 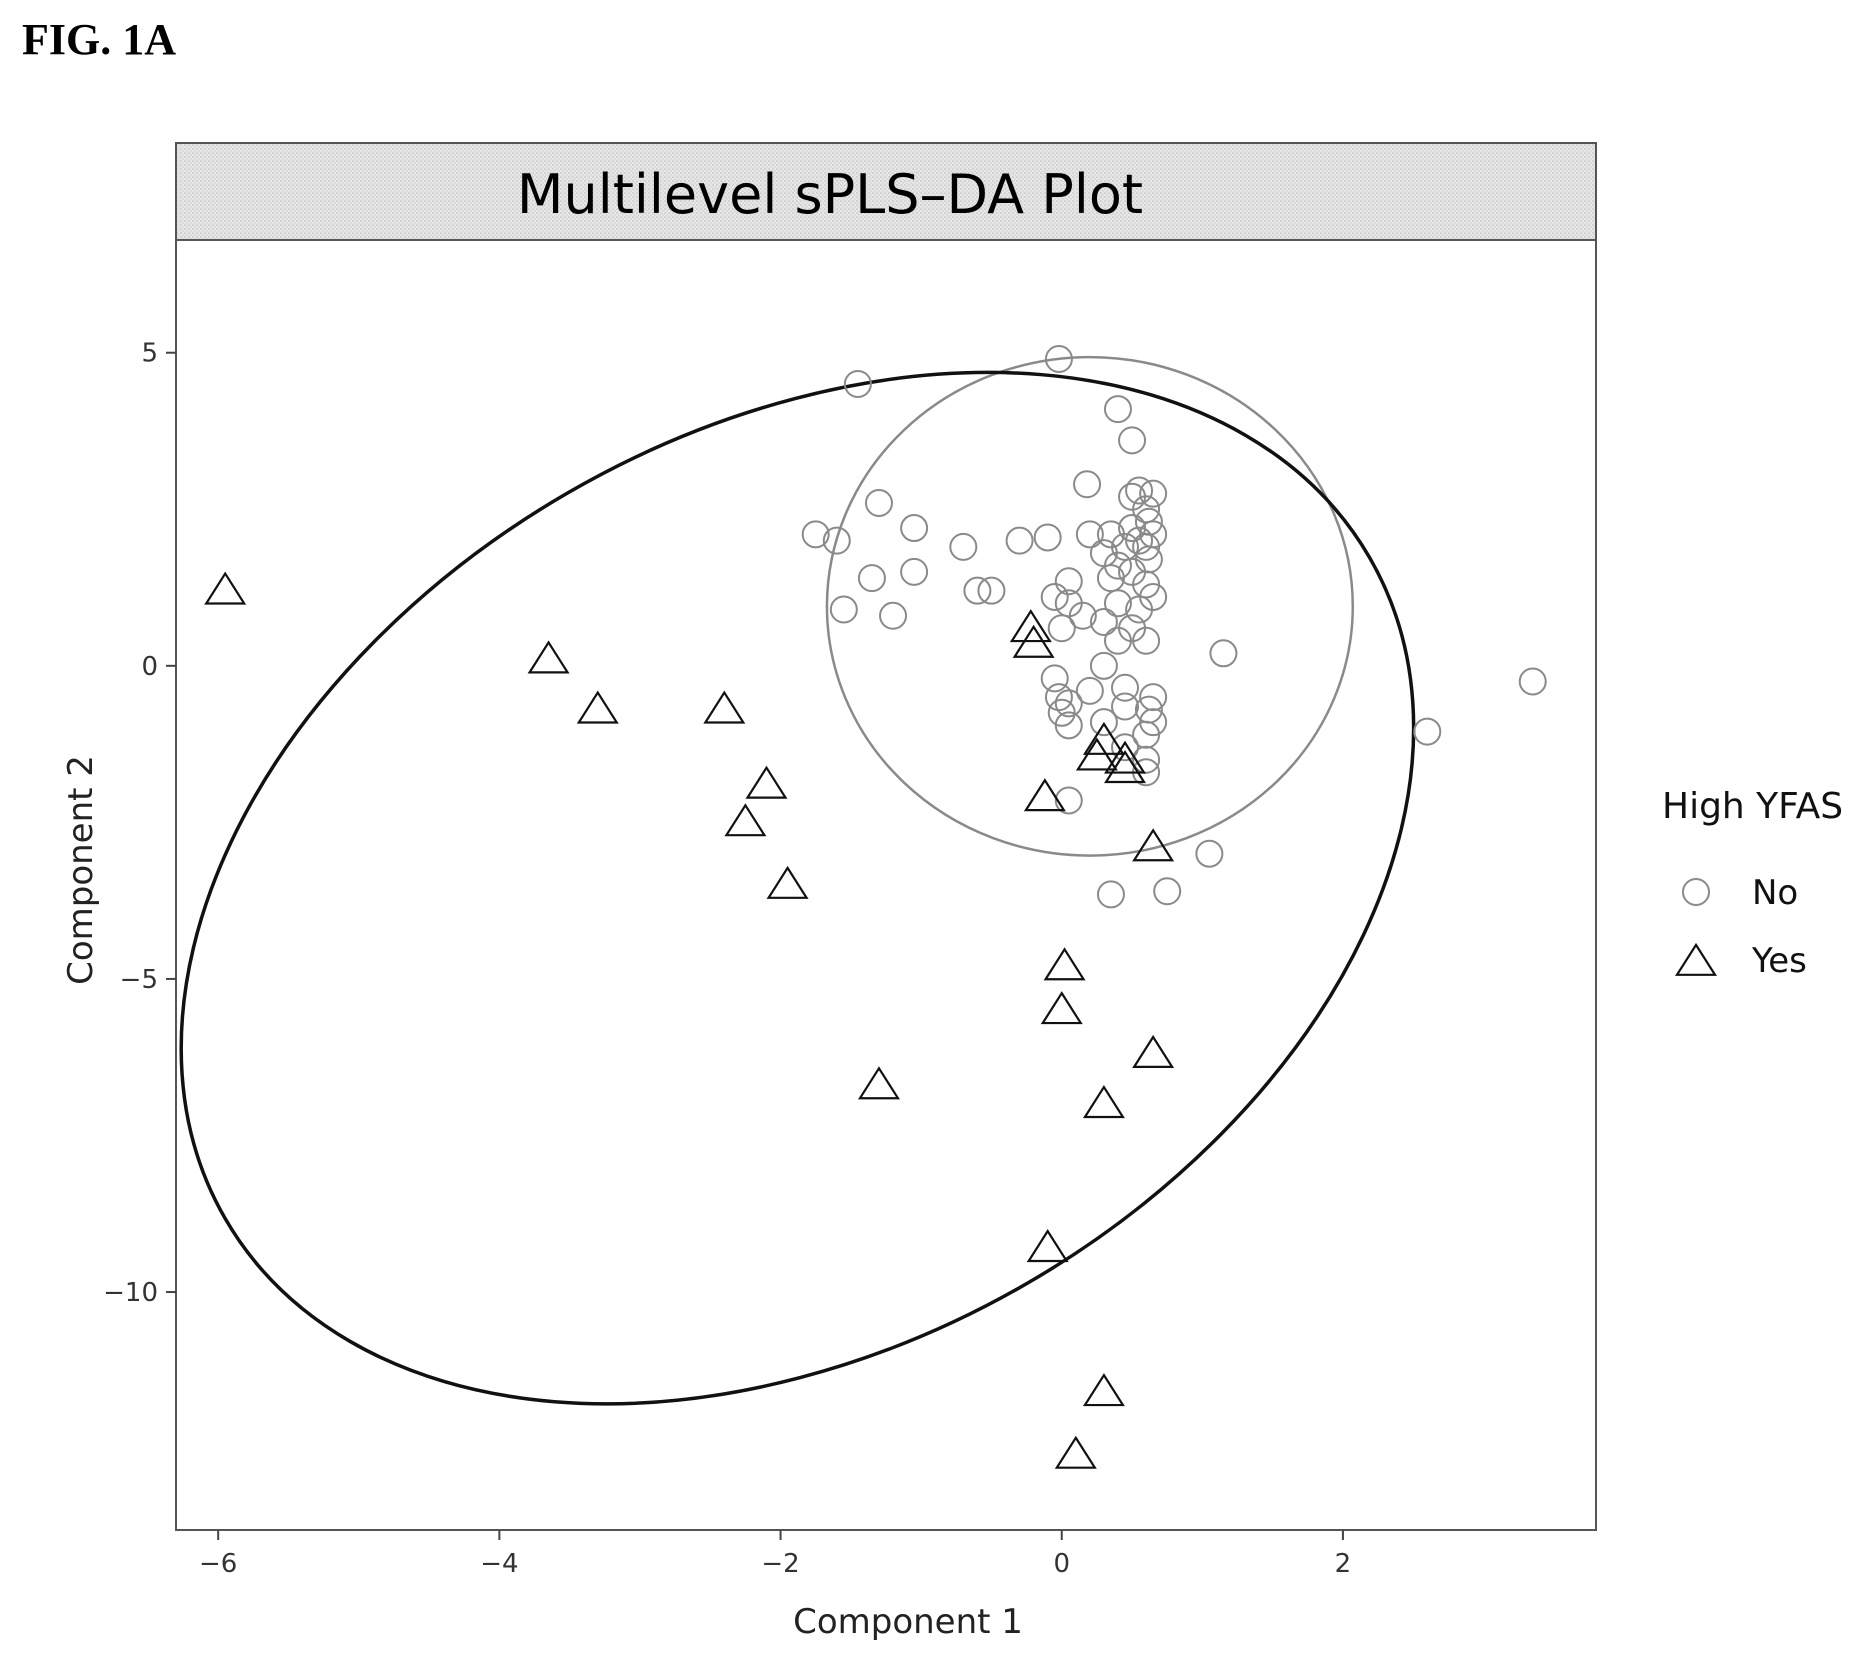 What do you see at coordinates (1752, 806) in the screenshot?
I see `legend-title: High YFAS` at bounding box center [1752, 806].